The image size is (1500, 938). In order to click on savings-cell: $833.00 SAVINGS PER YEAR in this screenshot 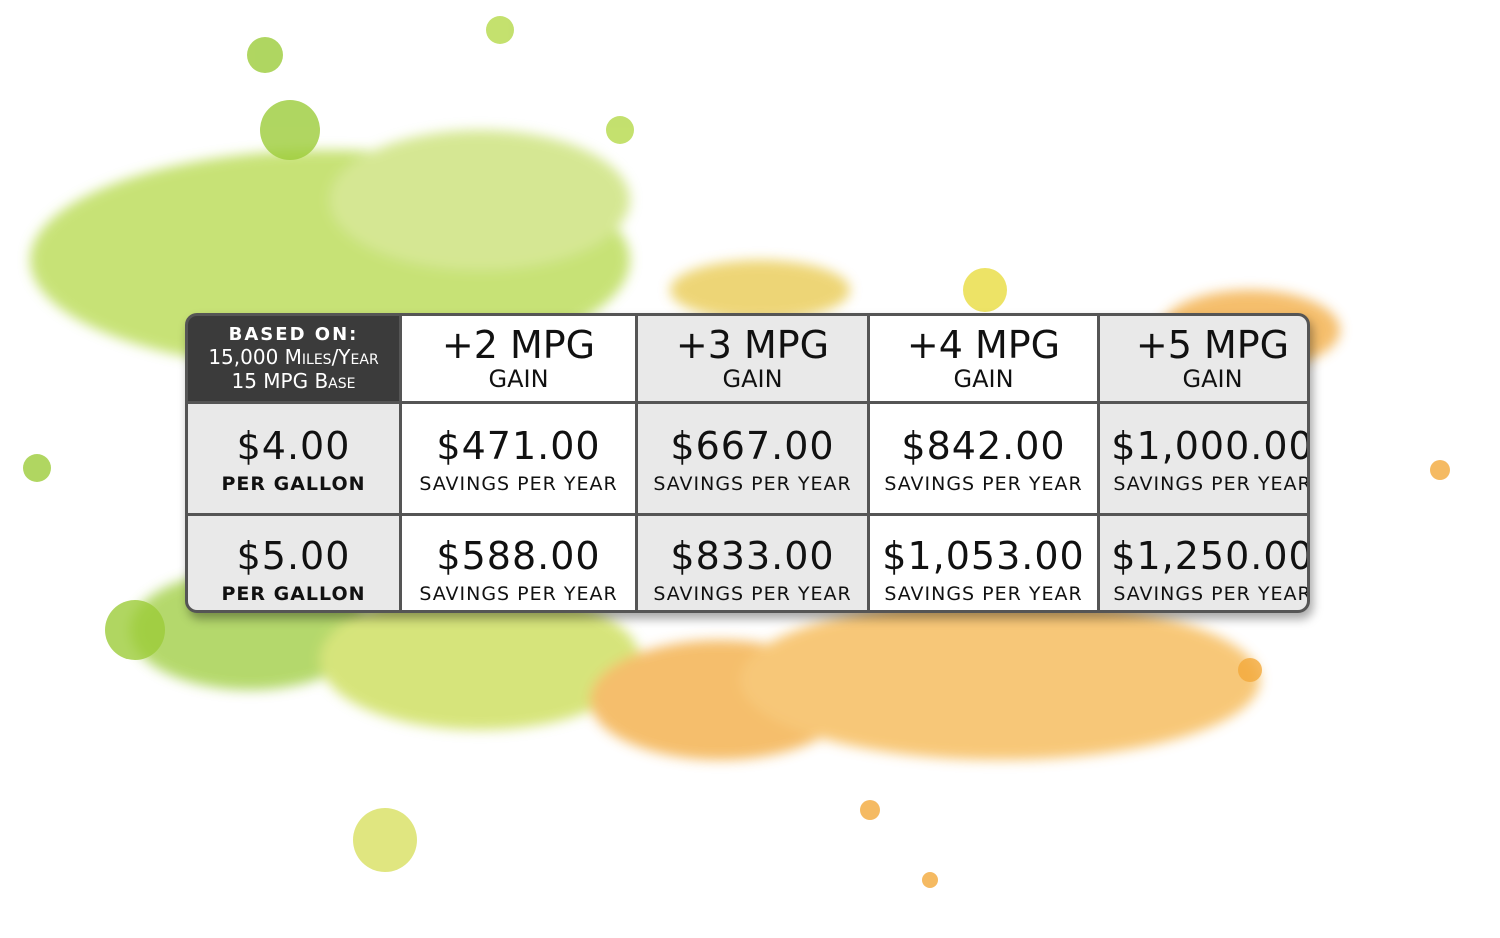, I will do `click(752, 563)`.